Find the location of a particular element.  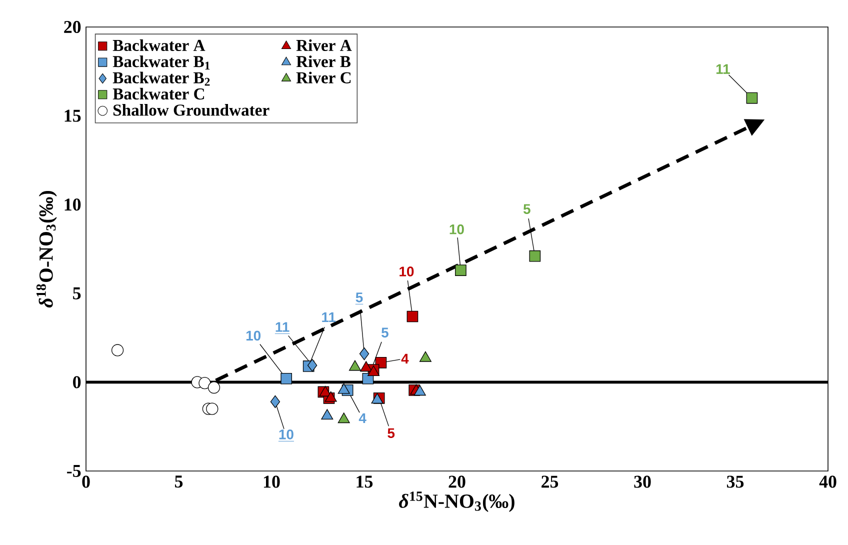

legend-label: River B is located at coordinates (323, 62).